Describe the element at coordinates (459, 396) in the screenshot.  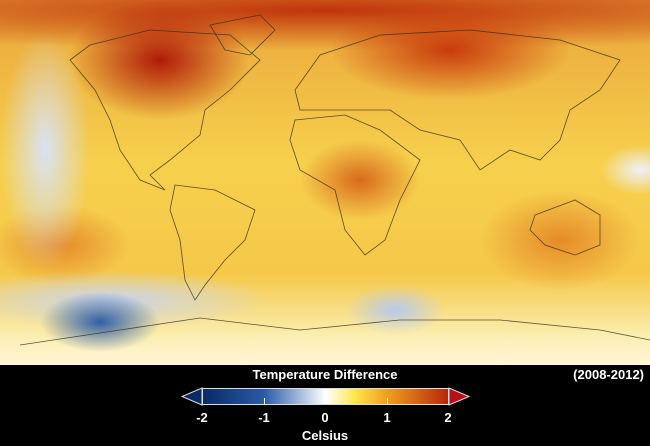
I see `above-range-arrow-icon` at that location.